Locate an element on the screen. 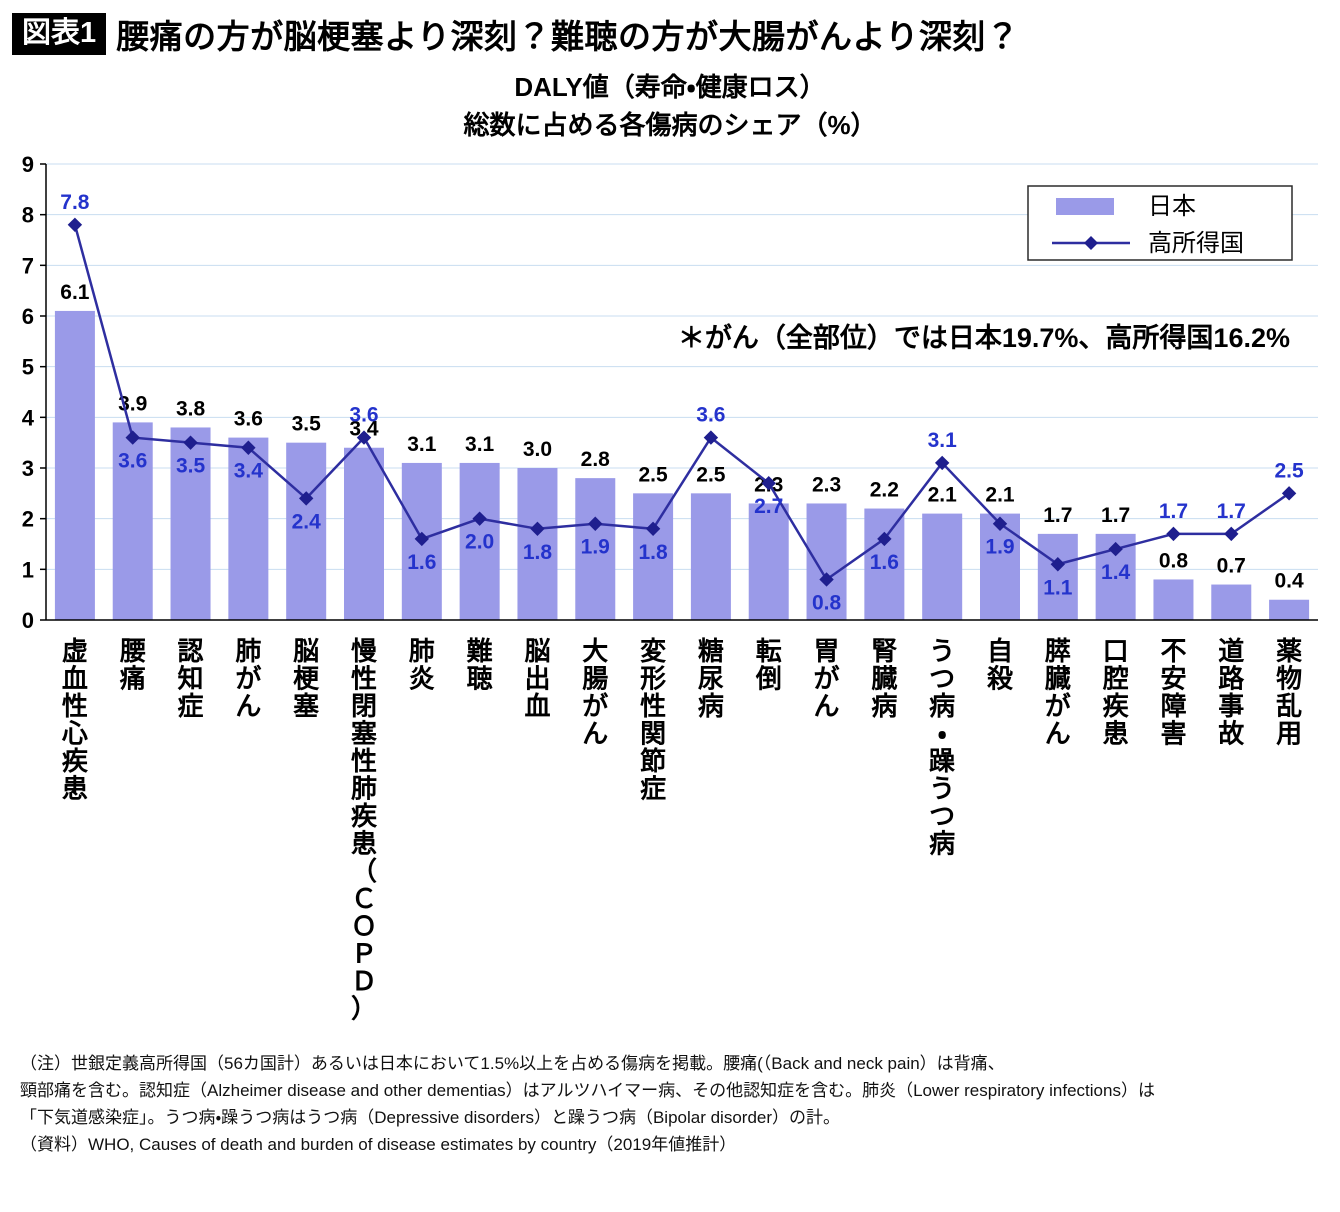 The height and width of the screenshot is (1212, 1340). category-label: 肺がん is located at coordinates (248, 678).